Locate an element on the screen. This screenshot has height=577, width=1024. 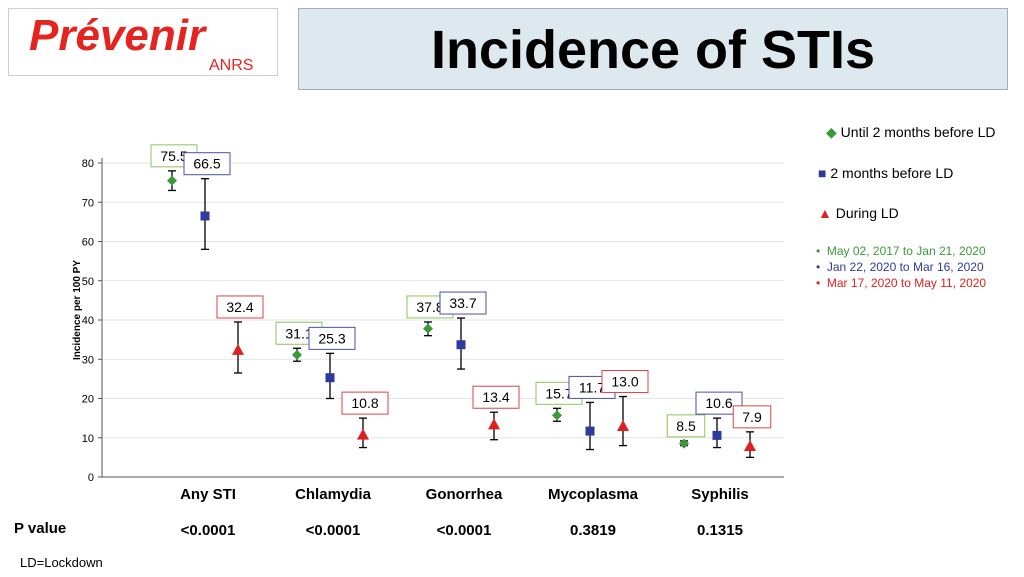
data-label: 13.0 is located at coordinates (624, 382).